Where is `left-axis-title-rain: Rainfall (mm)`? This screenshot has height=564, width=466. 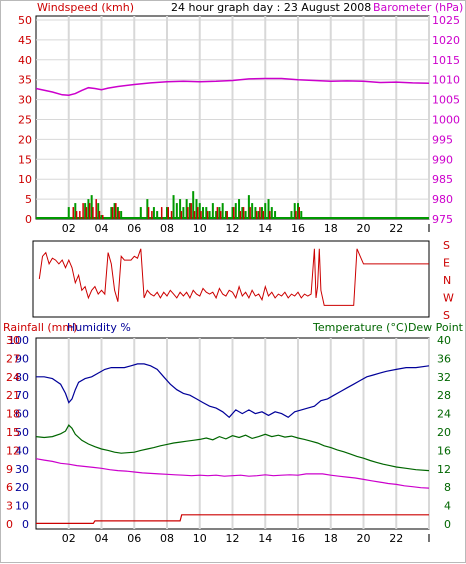
left-axis-title-rain: Rainfall (mm) is located at coordinates (40, 327).